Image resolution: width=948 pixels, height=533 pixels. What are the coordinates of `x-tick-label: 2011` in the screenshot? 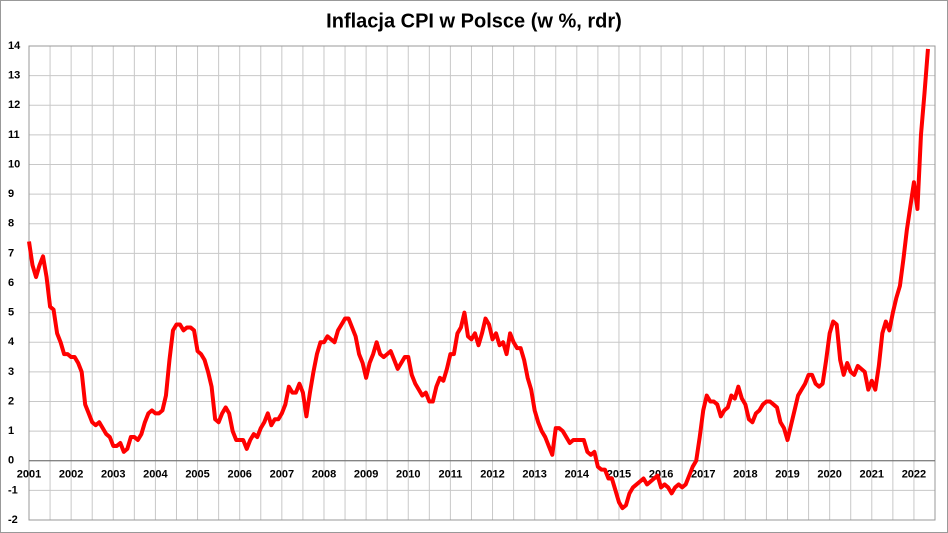 It's located at (450, 475).